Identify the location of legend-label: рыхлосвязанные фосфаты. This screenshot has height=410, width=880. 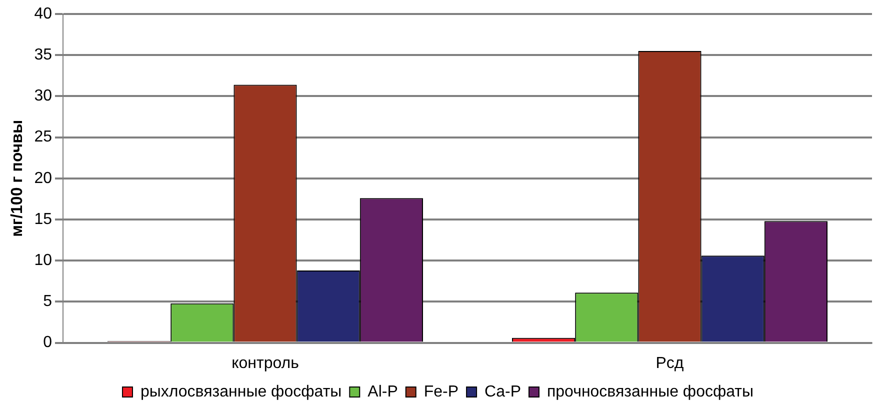
(241, 391).